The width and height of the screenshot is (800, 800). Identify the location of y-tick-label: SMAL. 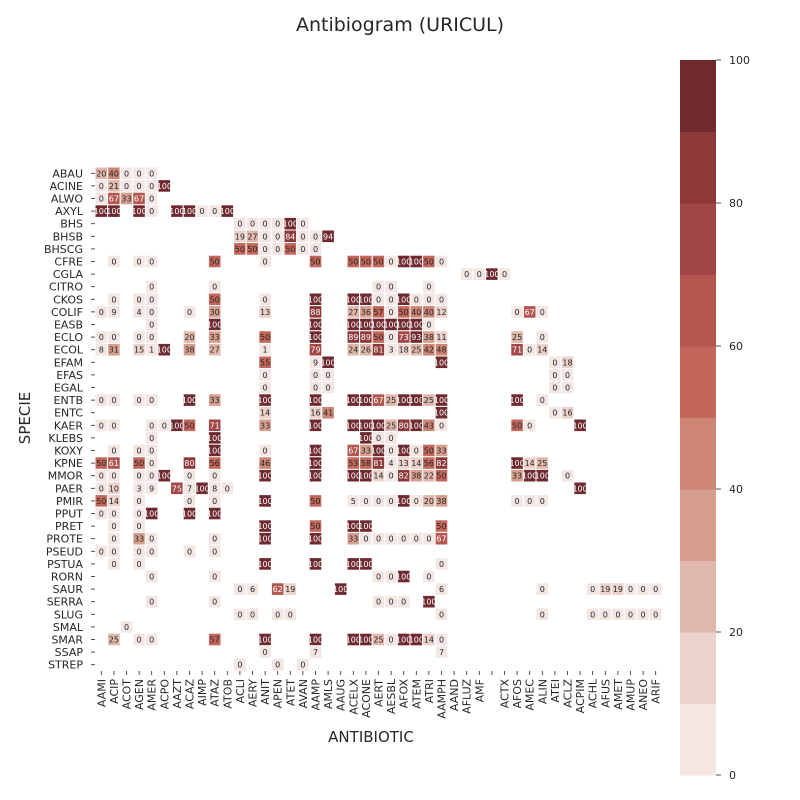
(68, 627).